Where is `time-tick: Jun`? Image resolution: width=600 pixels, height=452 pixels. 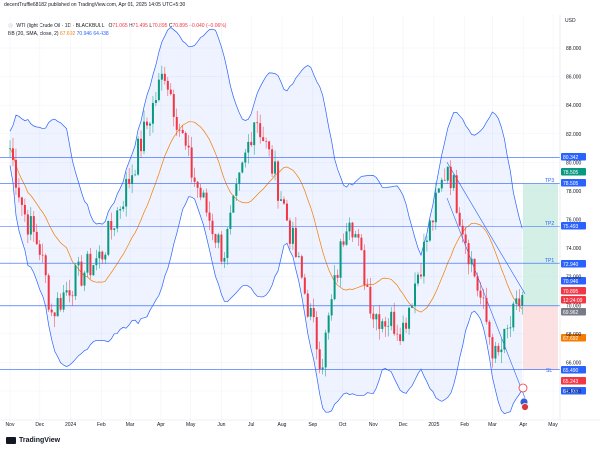 time-tick: Jun is located at coordinates (221, 425).